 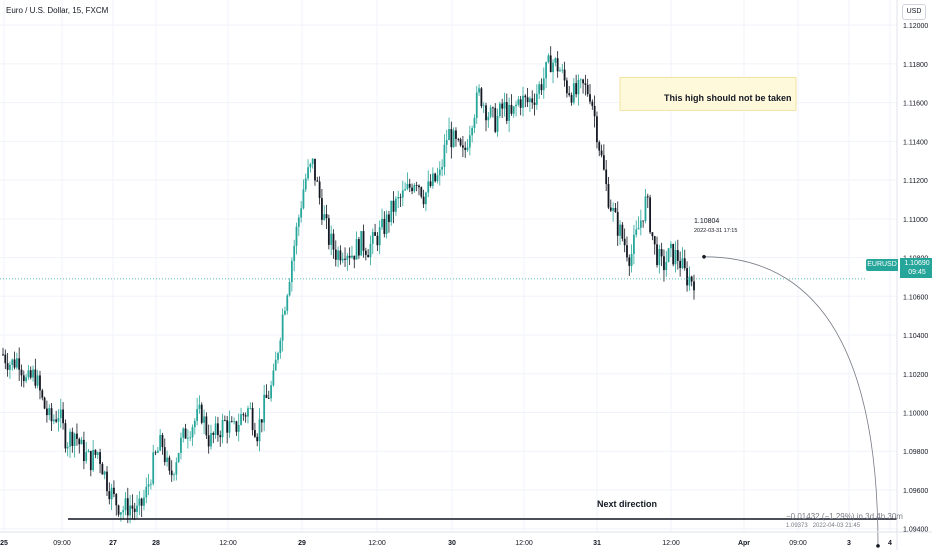 What do you see at coordinates (915, 297) in the screenshot?
I see `y-tick-label: 1.10600` at bounding box center [915, 297].